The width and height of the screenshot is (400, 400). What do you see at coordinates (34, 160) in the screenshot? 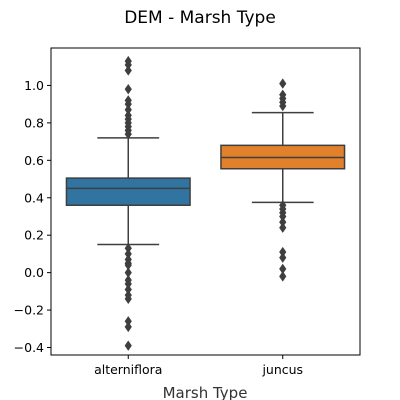
I see `y-tick-label: 0.6` at bounding box center [34, 160].